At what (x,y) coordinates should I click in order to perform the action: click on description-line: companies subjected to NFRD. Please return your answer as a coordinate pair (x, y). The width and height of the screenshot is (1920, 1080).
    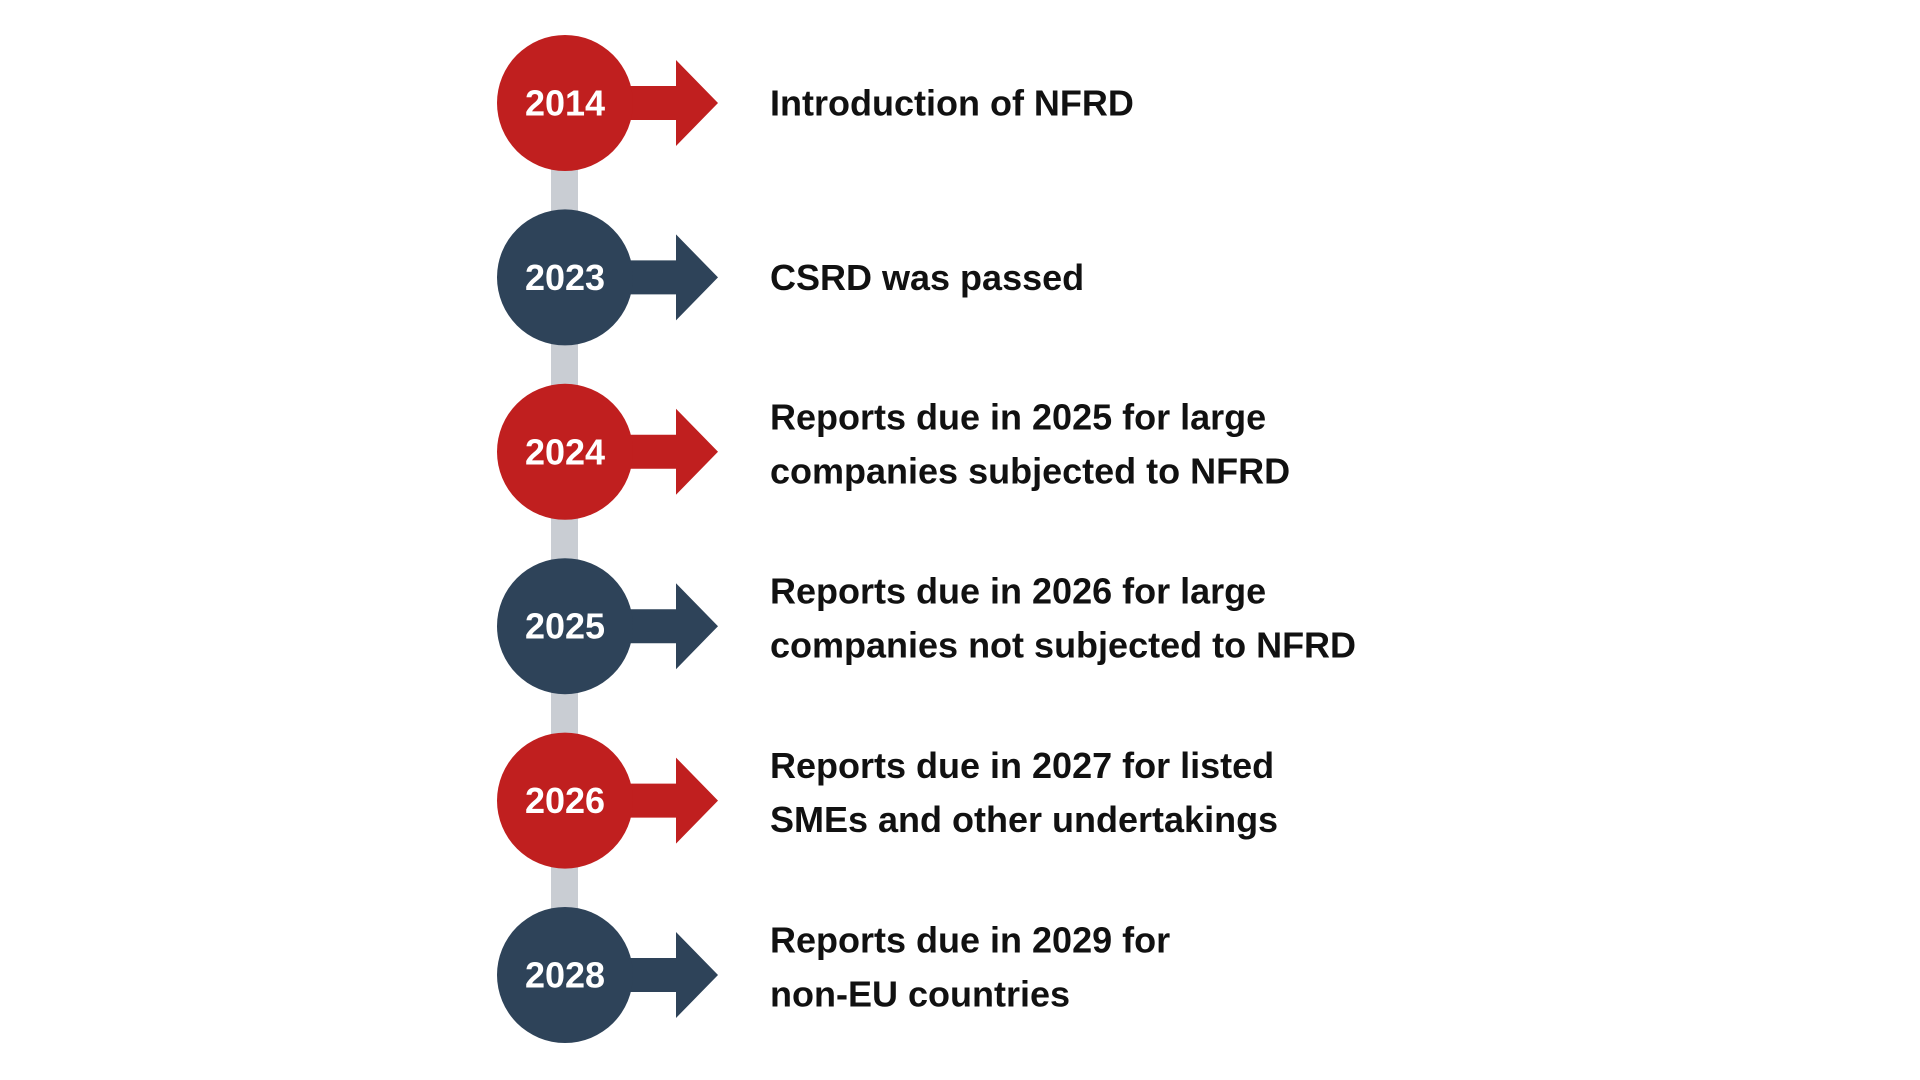
    Looking at the image, I should click on (1030, 470).